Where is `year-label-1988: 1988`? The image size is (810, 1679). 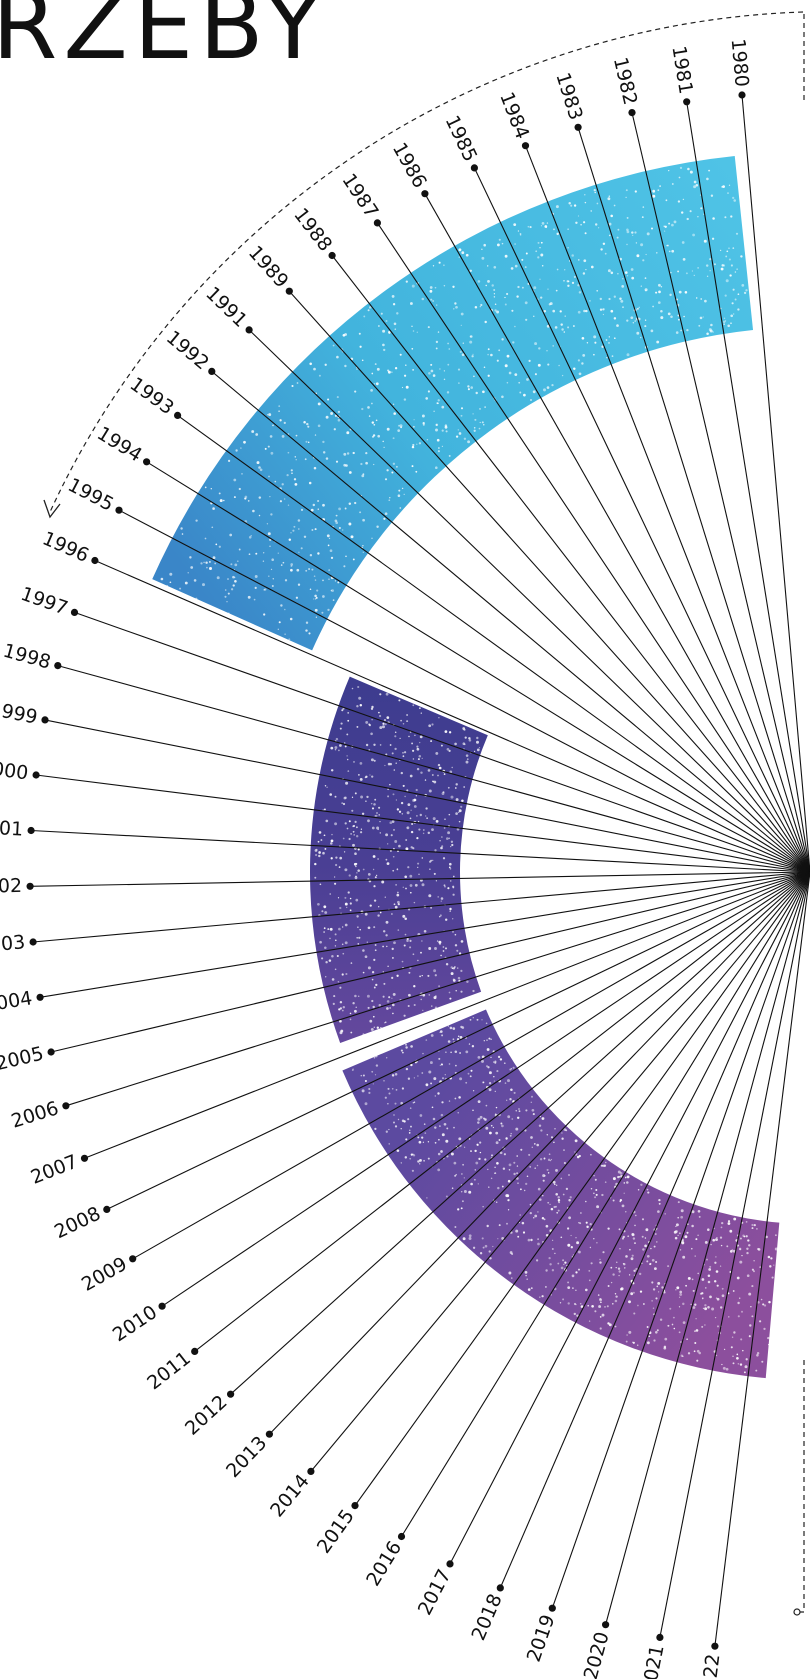
year-label-1988: 1988 is located at coordinates (312, 230).